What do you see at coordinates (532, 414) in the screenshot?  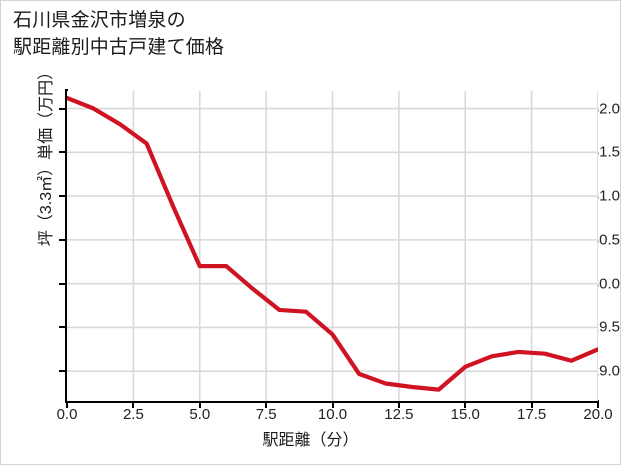 I see `x-tick-label: 17.5` at bounding box center [532, 414].